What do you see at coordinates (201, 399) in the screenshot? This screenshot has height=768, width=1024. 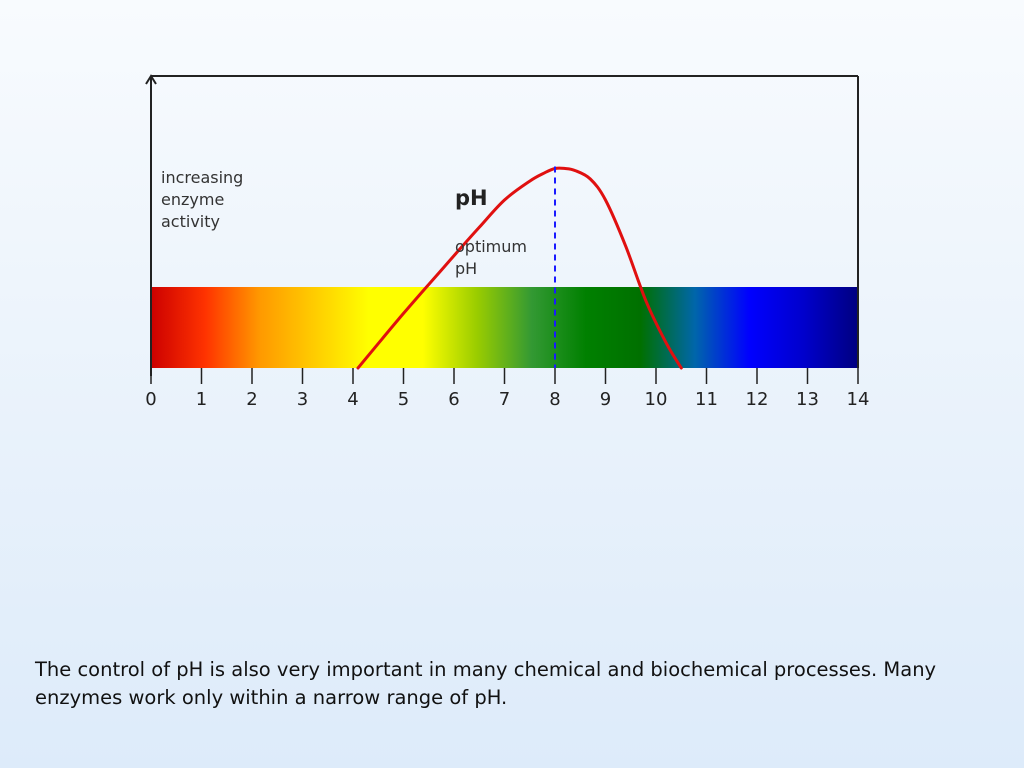 I see `x-tick-label: 1` at bounding box center [201, 399].